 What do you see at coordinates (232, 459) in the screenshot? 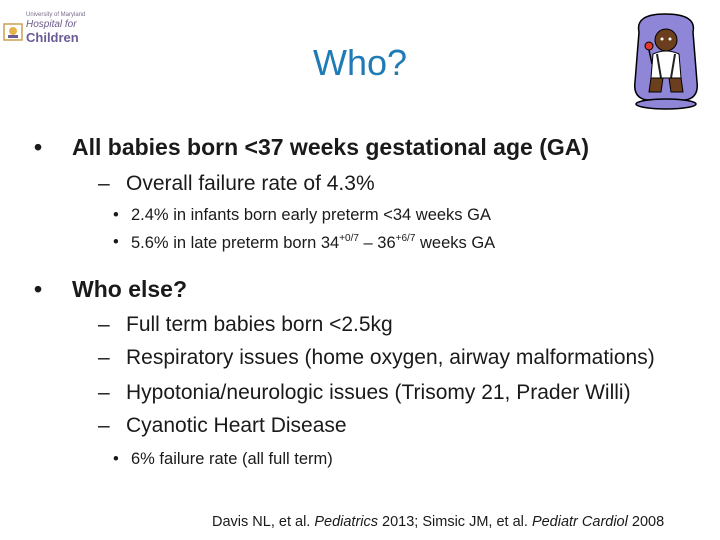
I see `subsub-text: 6% failure rate (all full term)` at bounding box center [232, 459].